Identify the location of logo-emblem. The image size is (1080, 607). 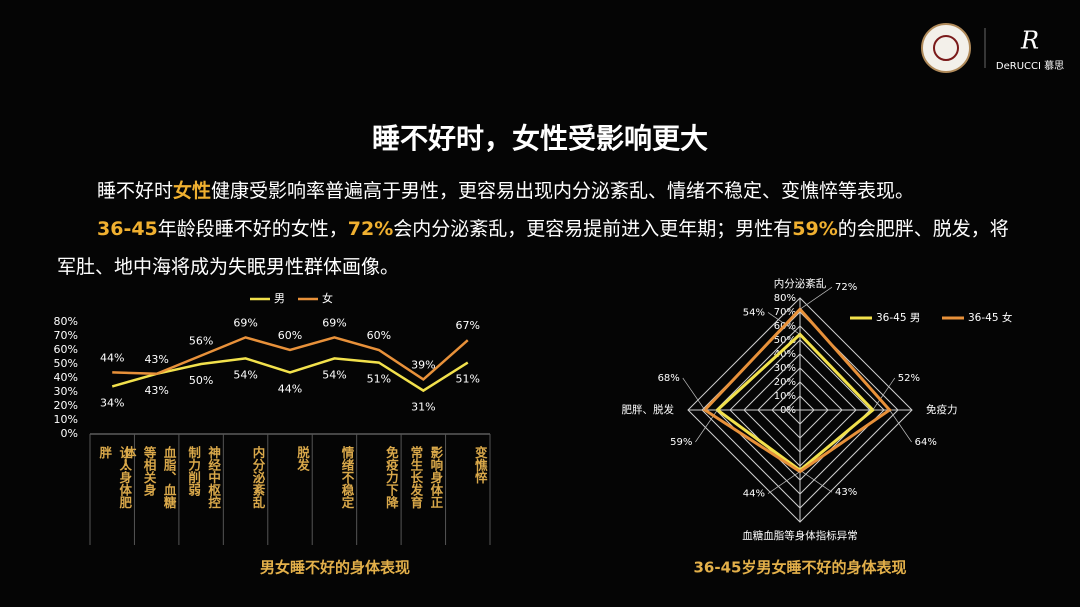
(946, 48).